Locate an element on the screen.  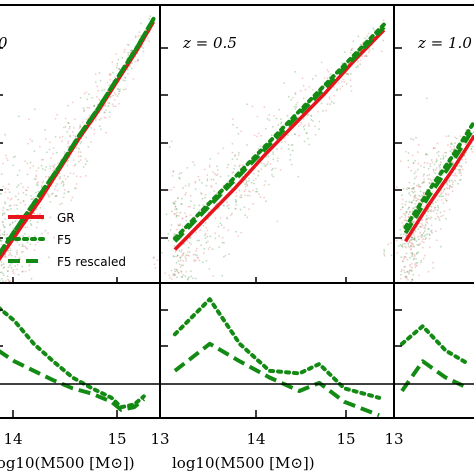
series-line-f5 is located at coordinates (438, 174).